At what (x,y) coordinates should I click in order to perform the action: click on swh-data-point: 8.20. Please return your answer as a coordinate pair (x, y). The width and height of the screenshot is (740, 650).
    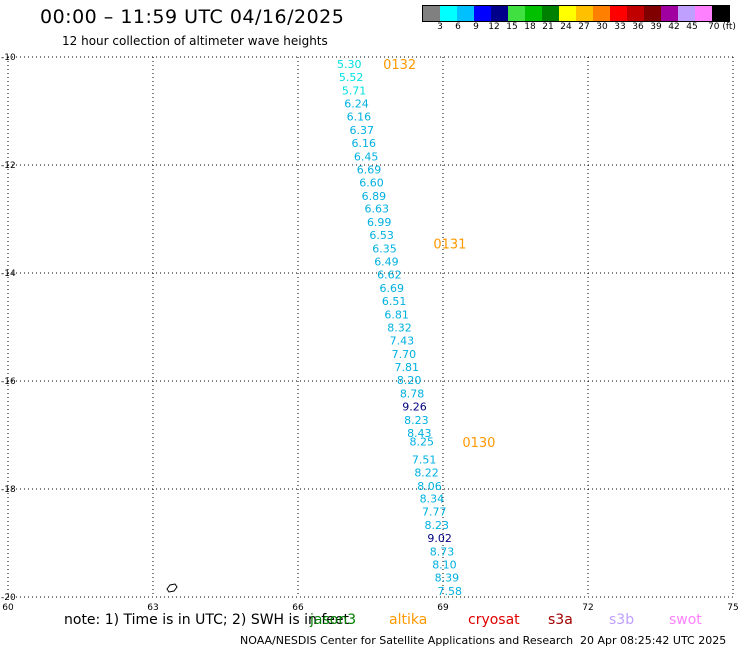
    Looking at the image, I should click on (409, 380).